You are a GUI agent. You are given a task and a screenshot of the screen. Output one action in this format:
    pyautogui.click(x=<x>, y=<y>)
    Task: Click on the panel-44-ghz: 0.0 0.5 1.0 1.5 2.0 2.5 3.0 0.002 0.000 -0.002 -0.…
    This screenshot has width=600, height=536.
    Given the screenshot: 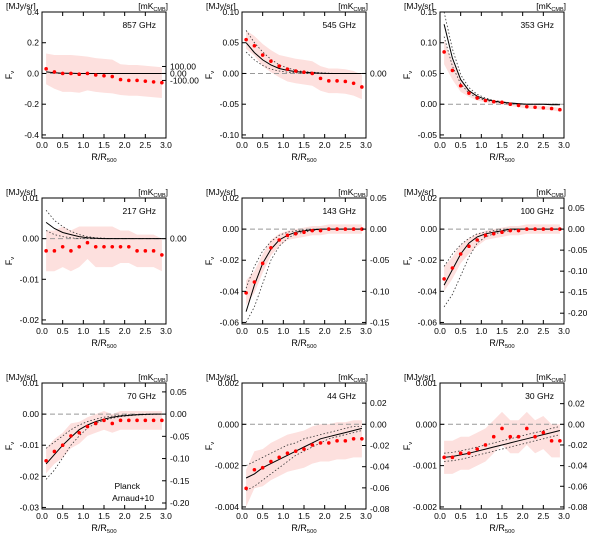 What is the action you would take?
    pyautogui.click(x=297, y=453)
    